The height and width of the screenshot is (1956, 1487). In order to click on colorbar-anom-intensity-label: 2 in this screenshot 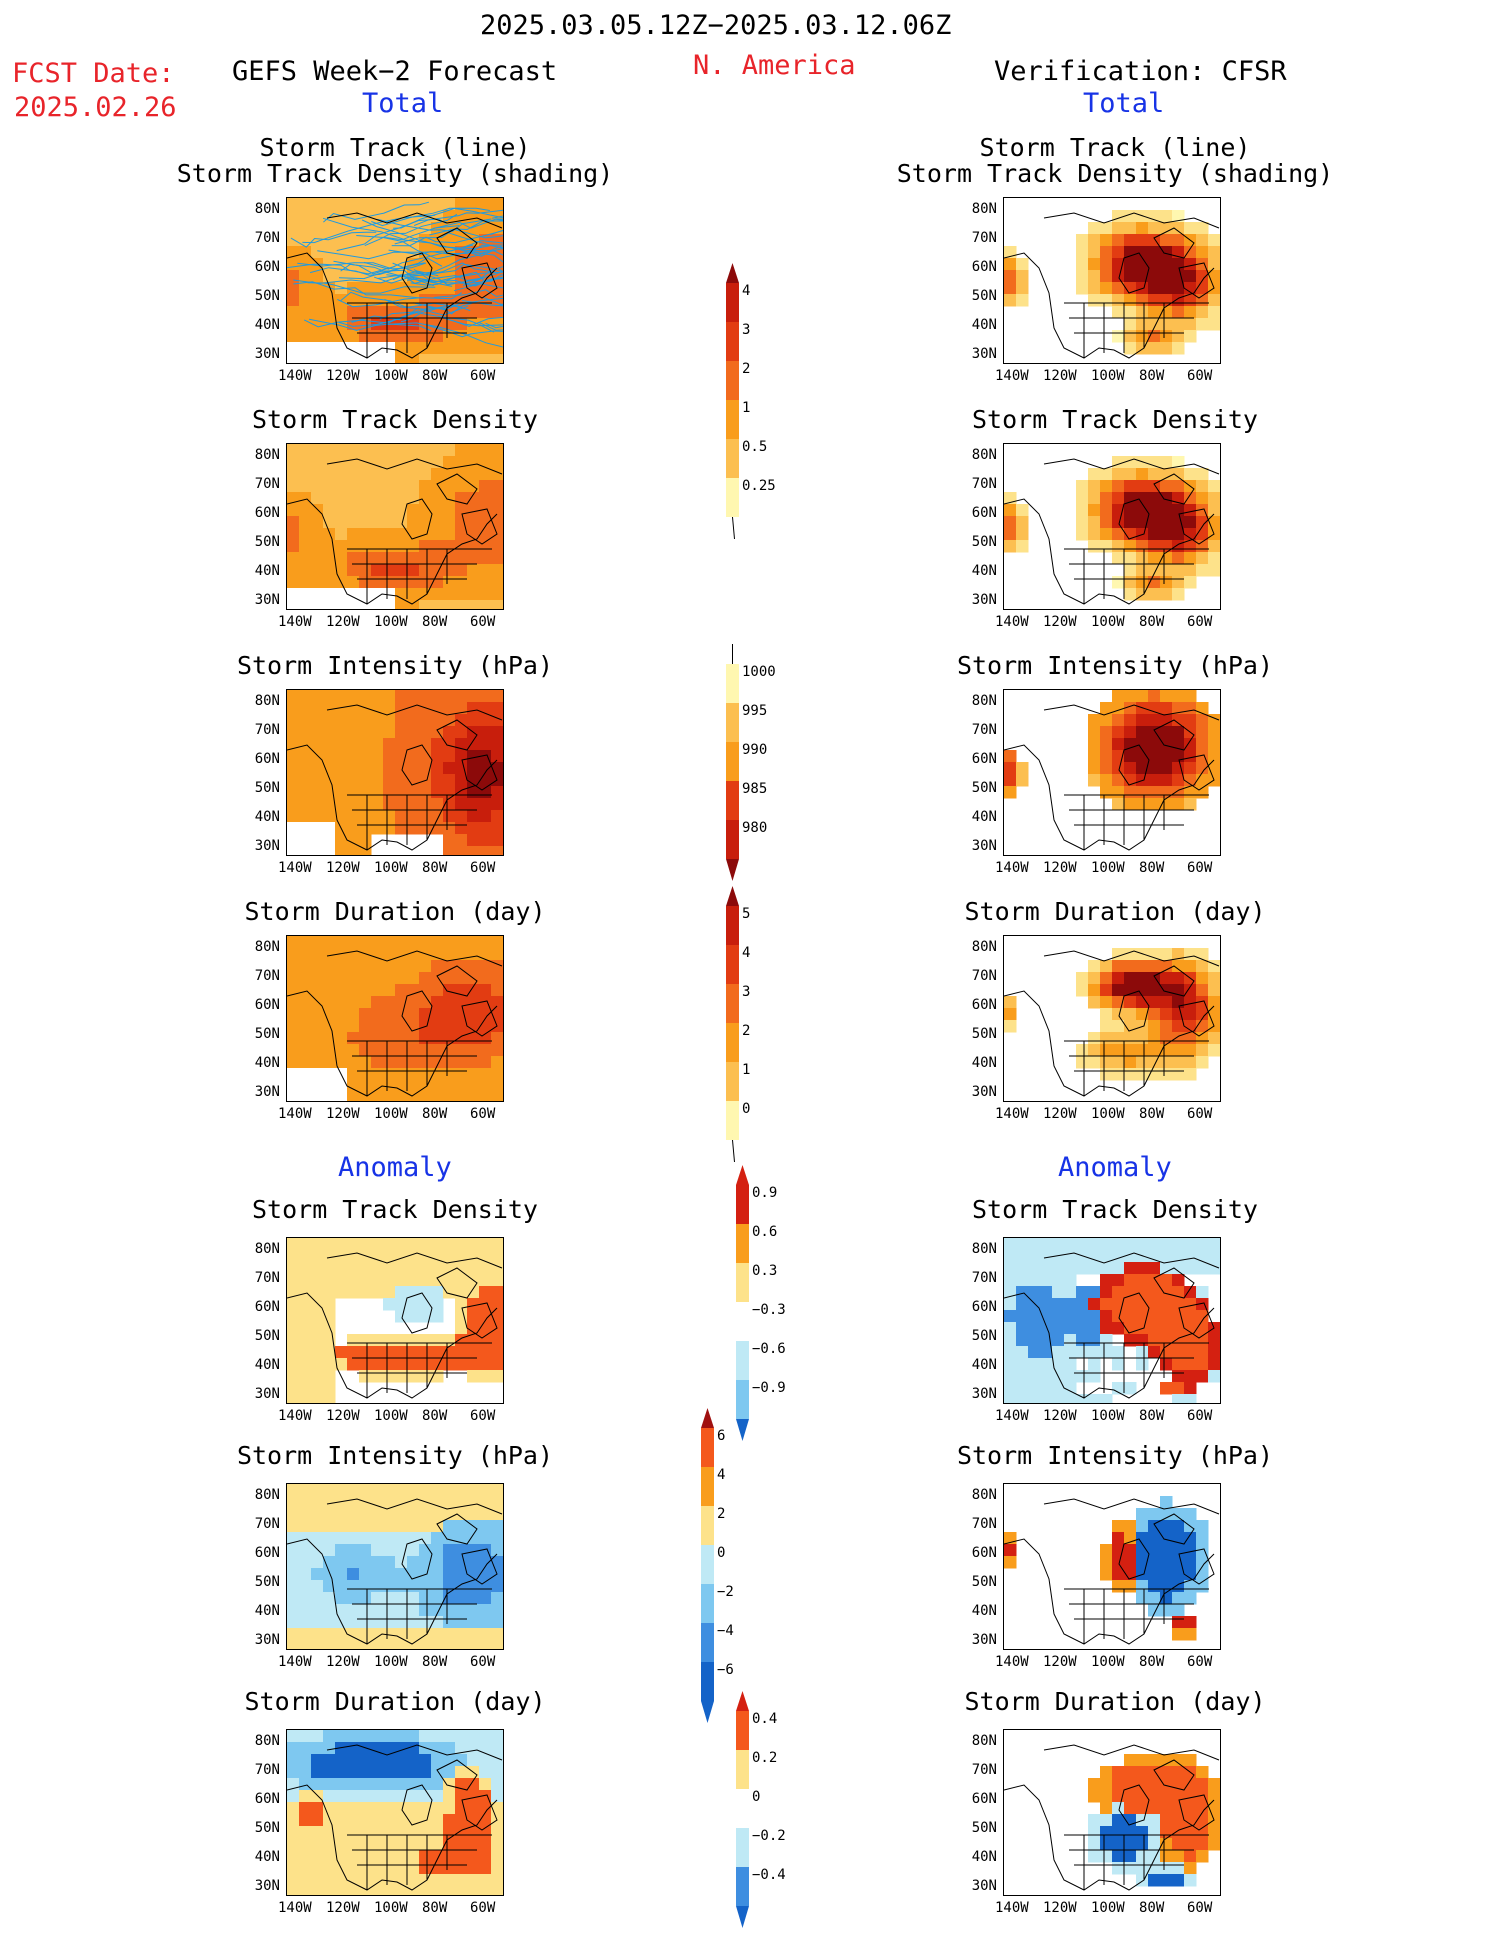, I will do `click(721, 1514)`.